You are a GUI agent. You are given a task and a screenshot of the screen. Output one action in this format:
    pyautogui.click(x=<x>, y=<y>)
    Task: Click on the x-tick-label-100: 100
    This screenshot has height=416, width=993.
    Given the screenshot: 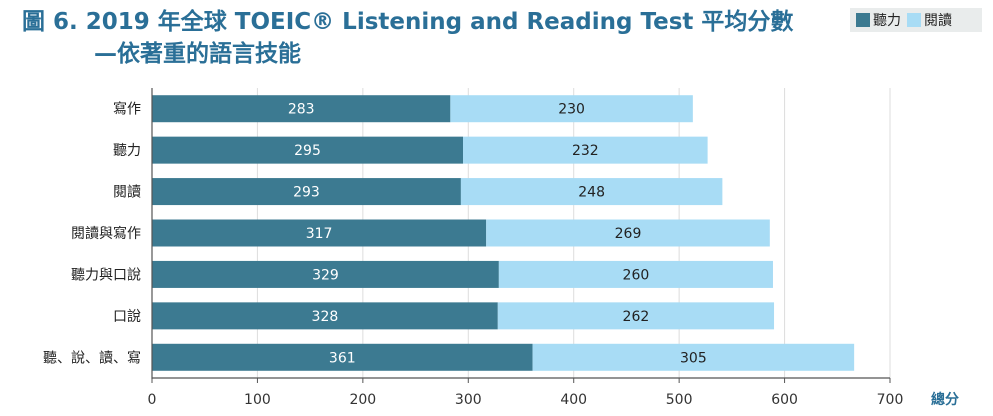 What is the action you would take?
    pyautogui.click(x=257, y=400)
    